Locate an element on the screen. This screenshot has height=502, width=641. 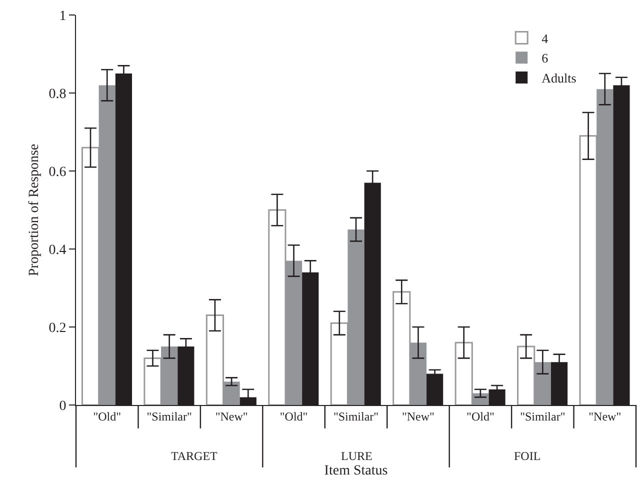
y-tick-label: 0.2 is located at coordinates (57, 328).